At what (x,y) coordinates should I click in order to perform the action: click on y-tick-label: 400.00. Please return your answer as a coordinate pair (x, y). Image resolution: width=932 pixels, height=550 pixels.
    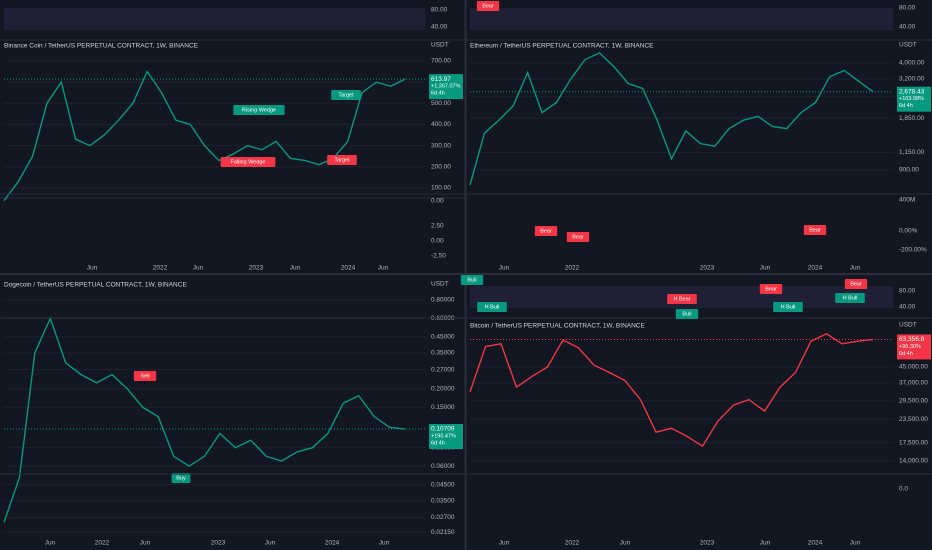
    Looking at the image, I should click on (441, 124).